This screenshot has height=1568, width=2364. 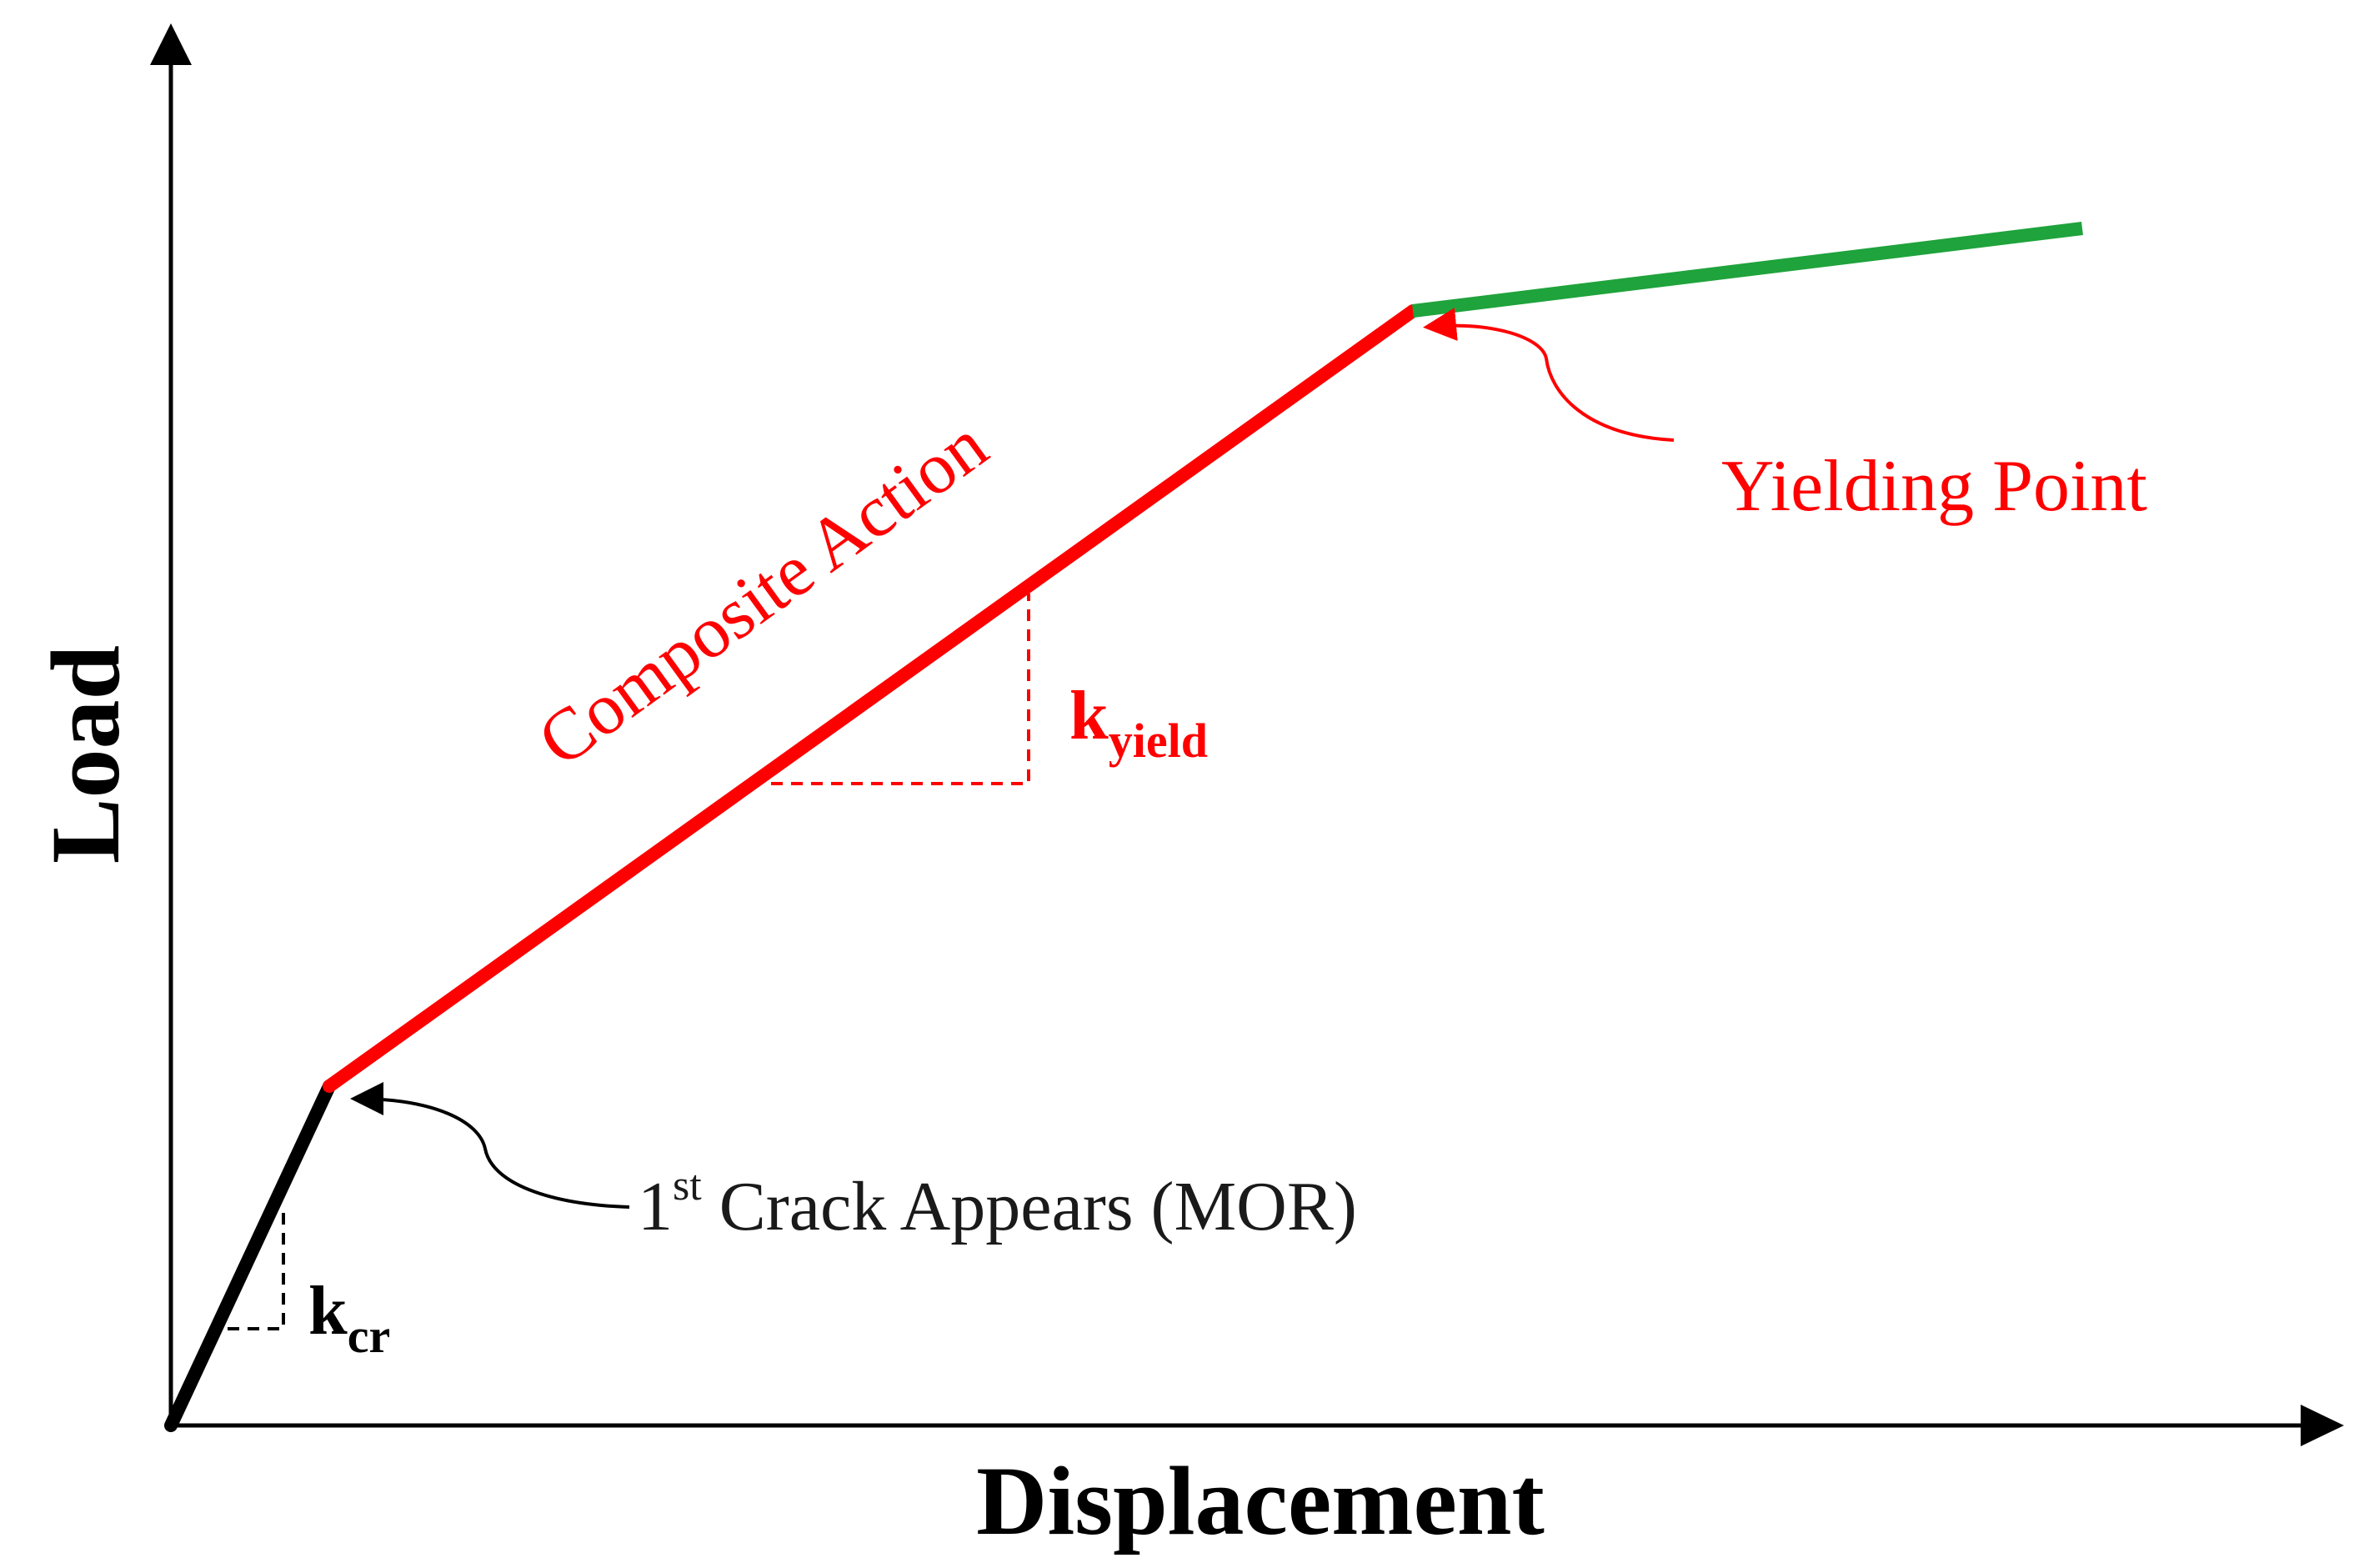 I want to click on initial-stiffness-segment, so click(x=250, y=1256).